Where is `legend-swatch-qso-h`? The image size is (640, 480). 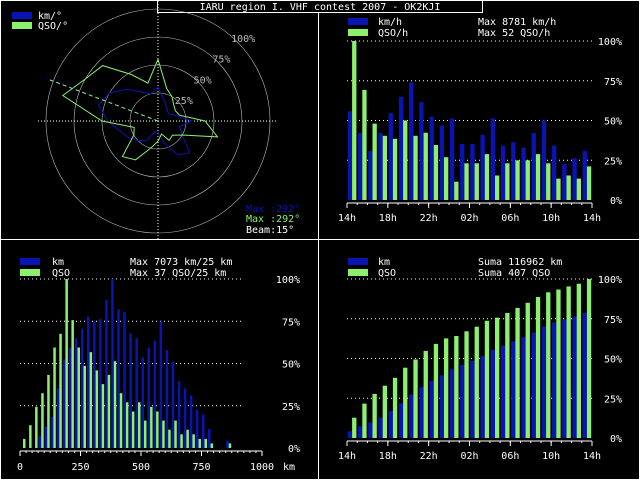
legend-swatch-qso-h is located at coordinates (358, 32).